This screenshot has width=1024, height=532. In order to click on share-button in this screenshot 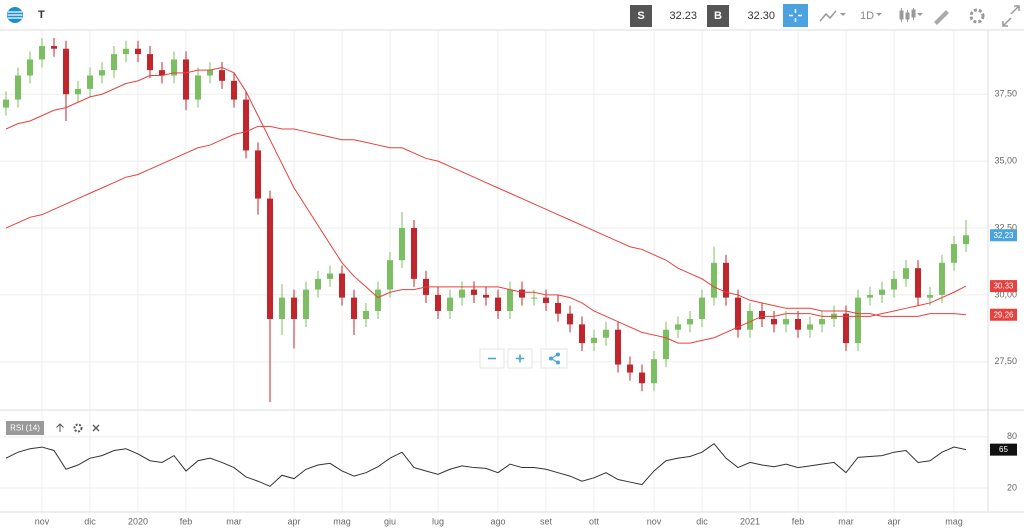, I will do `click(554, 358)`.